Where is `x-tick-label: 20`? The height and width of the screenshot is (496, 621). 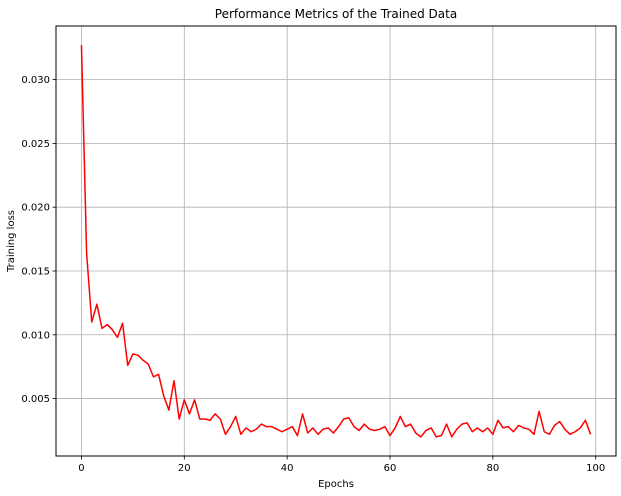 x-tick-label: 20 is located at coordinates (184, 468).